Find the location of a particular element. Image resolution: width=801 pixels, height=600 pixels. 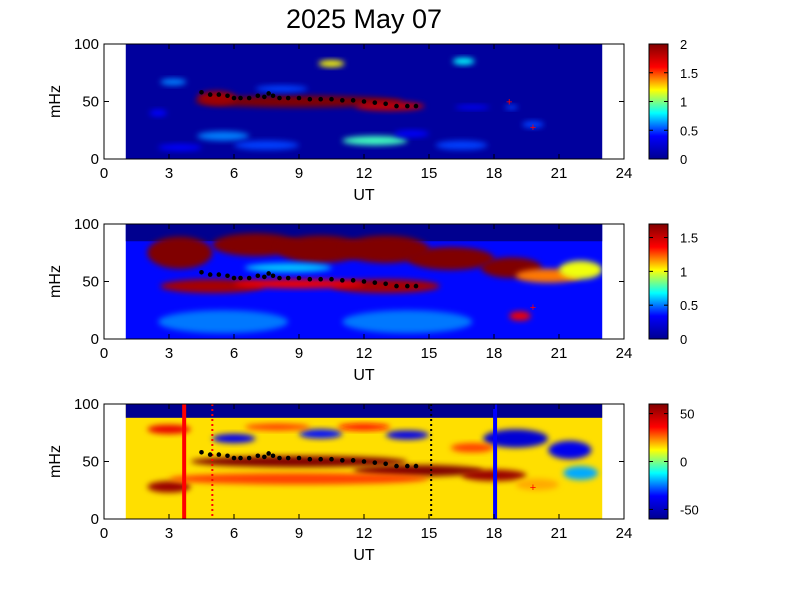

colorbar-tick-label: 1 is located at coordinates (683, 271).